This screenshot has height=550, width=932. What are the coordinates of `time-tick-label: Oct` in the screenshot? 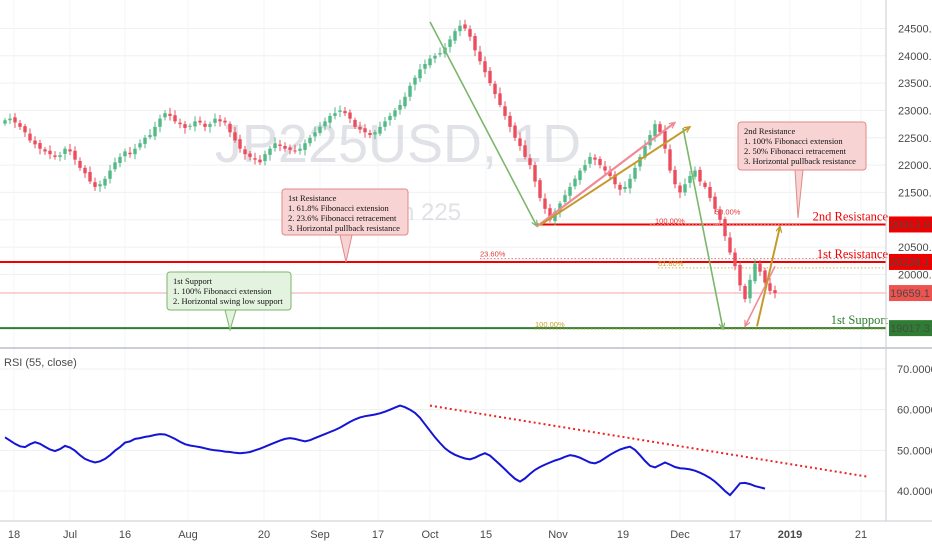 It's located at (429, 535).